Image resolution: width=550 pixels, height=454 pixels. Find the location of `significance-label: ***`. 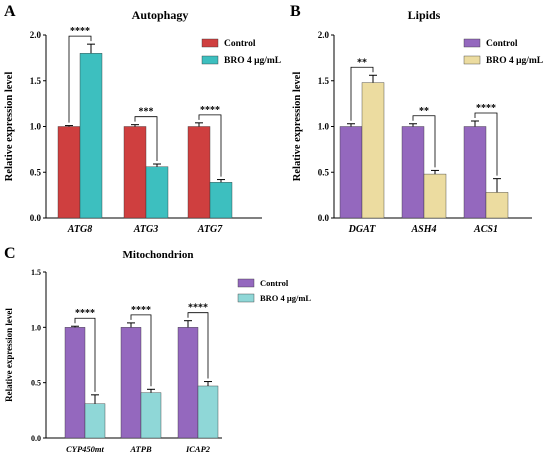

significance-label: *** is located at coordinates (146, 112).